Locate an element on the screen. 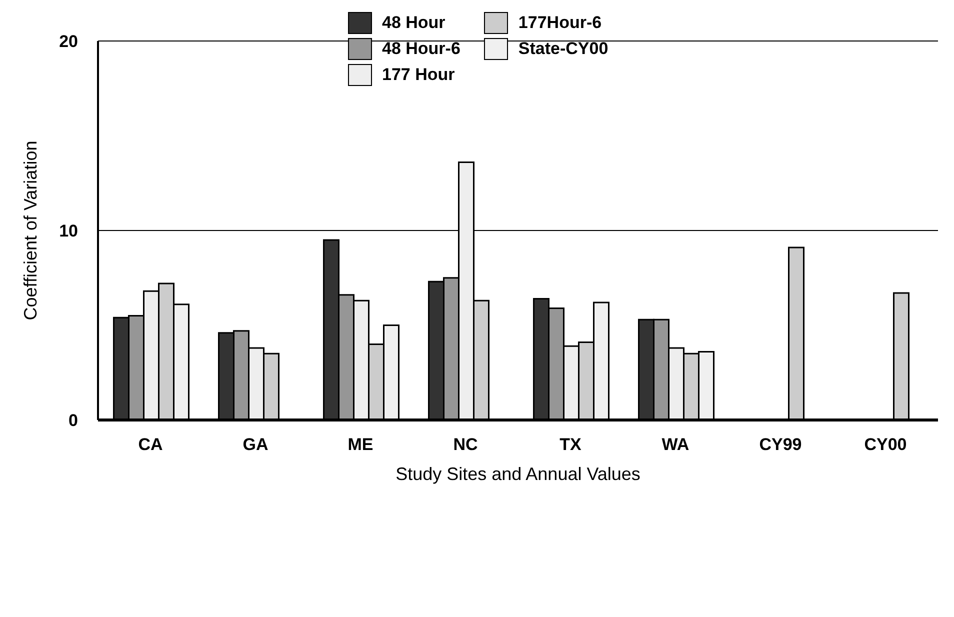 Image resolution: width=954 pixels, height=617 pixels. legend-label: 177 Hour is located at coordinates (418, 75).